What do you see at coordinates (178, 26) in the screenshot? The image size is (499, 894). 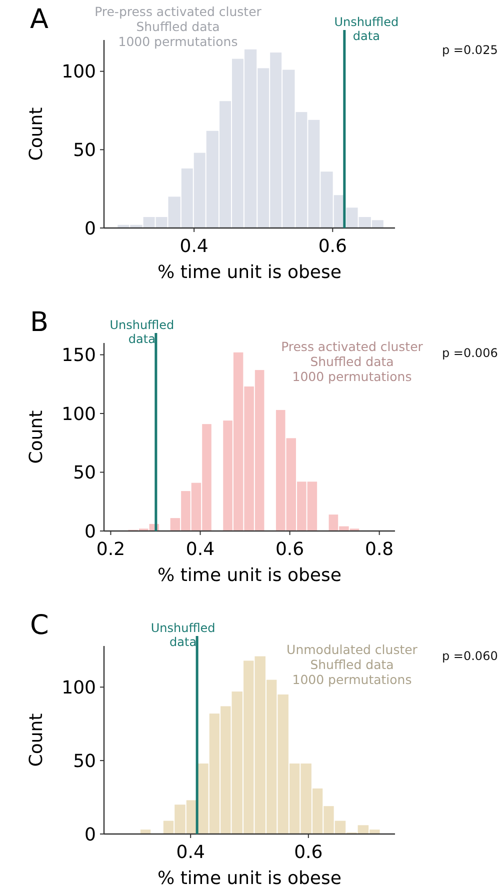 I see `annotation: Pre-press activated cluster Shuffled data 1000 permutations` at bounding box center [178, 26].